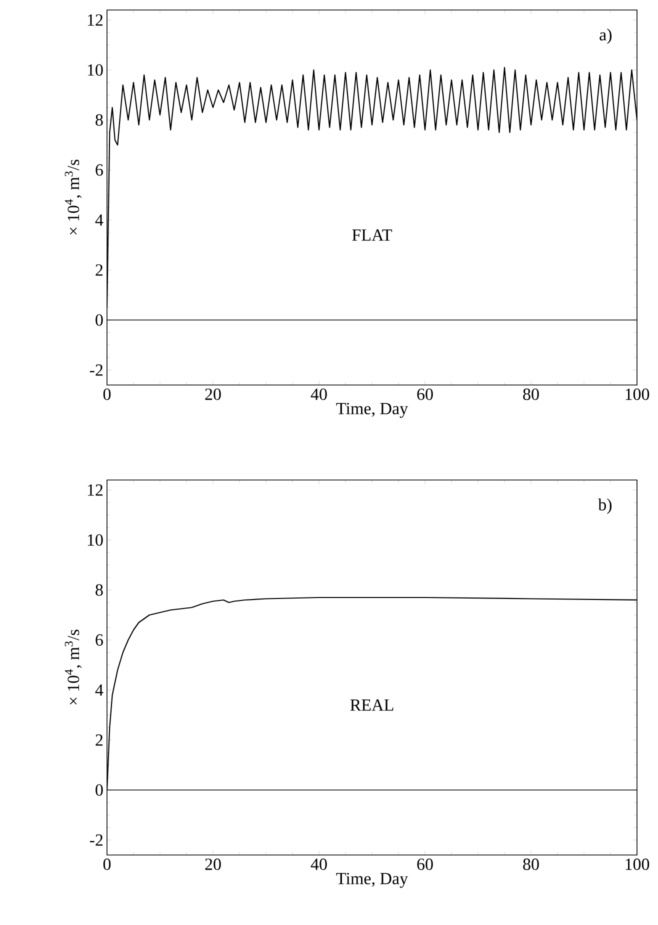 The height and width of the screenshot is (925, 658). Describe the element at coordinates (605, 506) in the screenshot. I see `annotation: b)` at that location.